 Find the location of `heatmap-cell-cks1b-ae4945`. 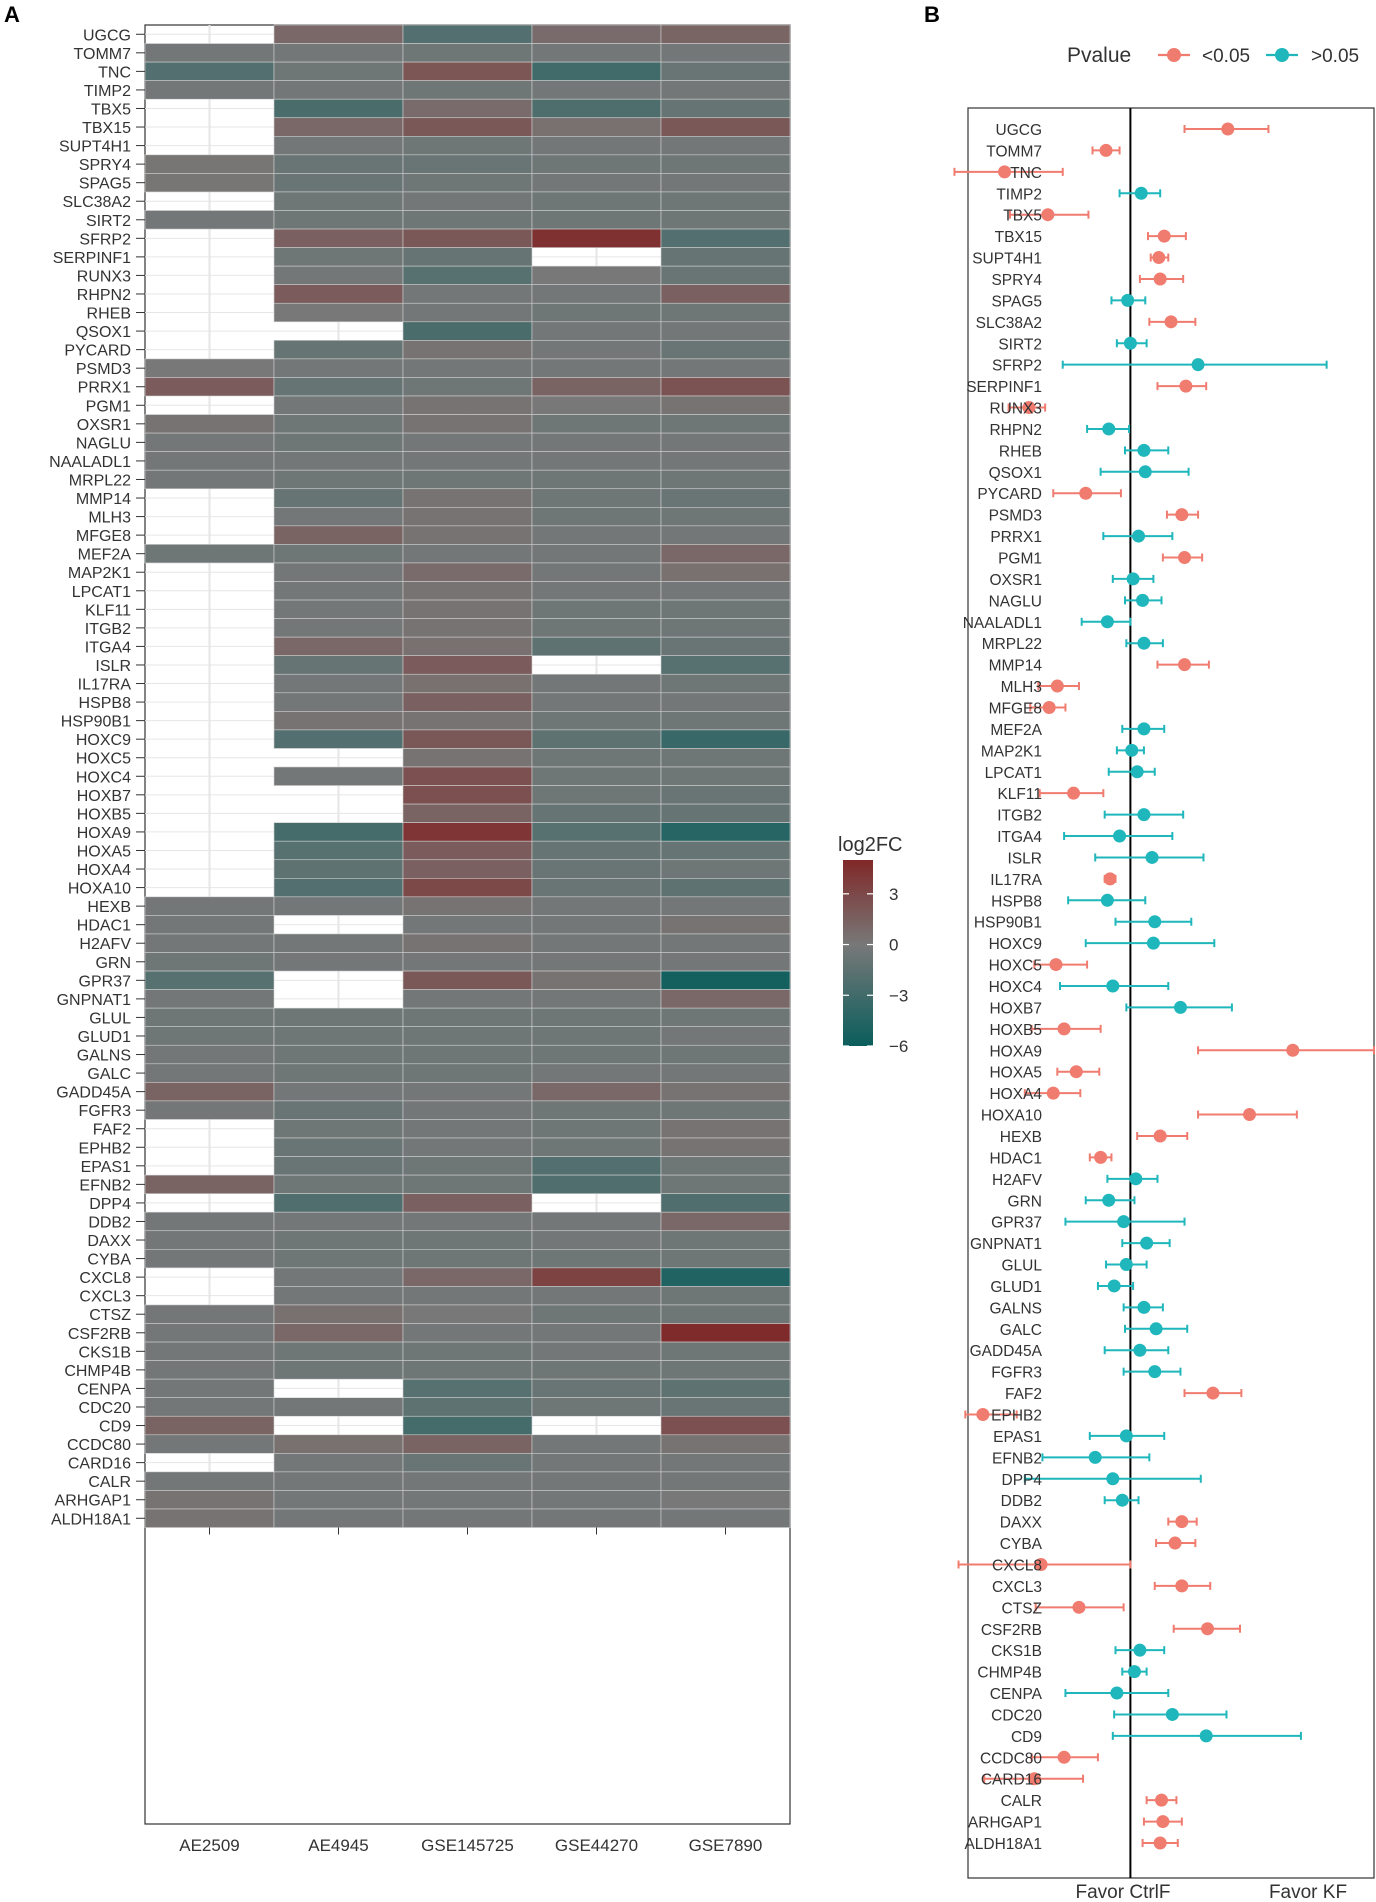

heatmap-cell-cks1b-ae4945 is located at coordinates (338, 1351).